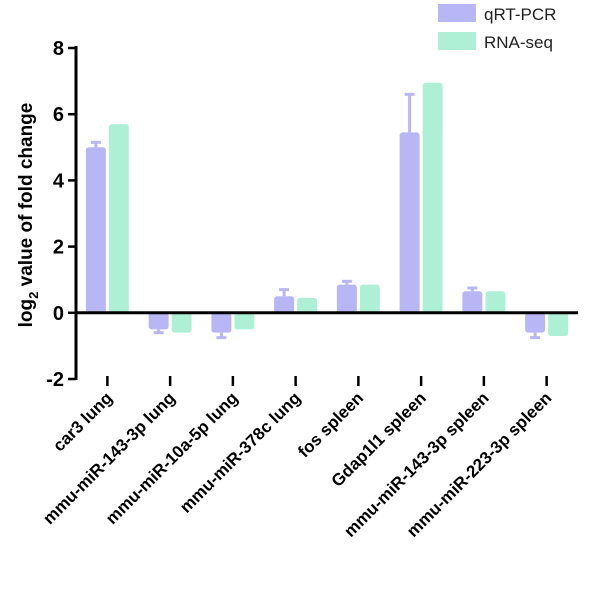 The image size is (595, 595). Describe the element at coordinates (58, 115) in the screenshot. I see `y-tick-label: 6` at that location.